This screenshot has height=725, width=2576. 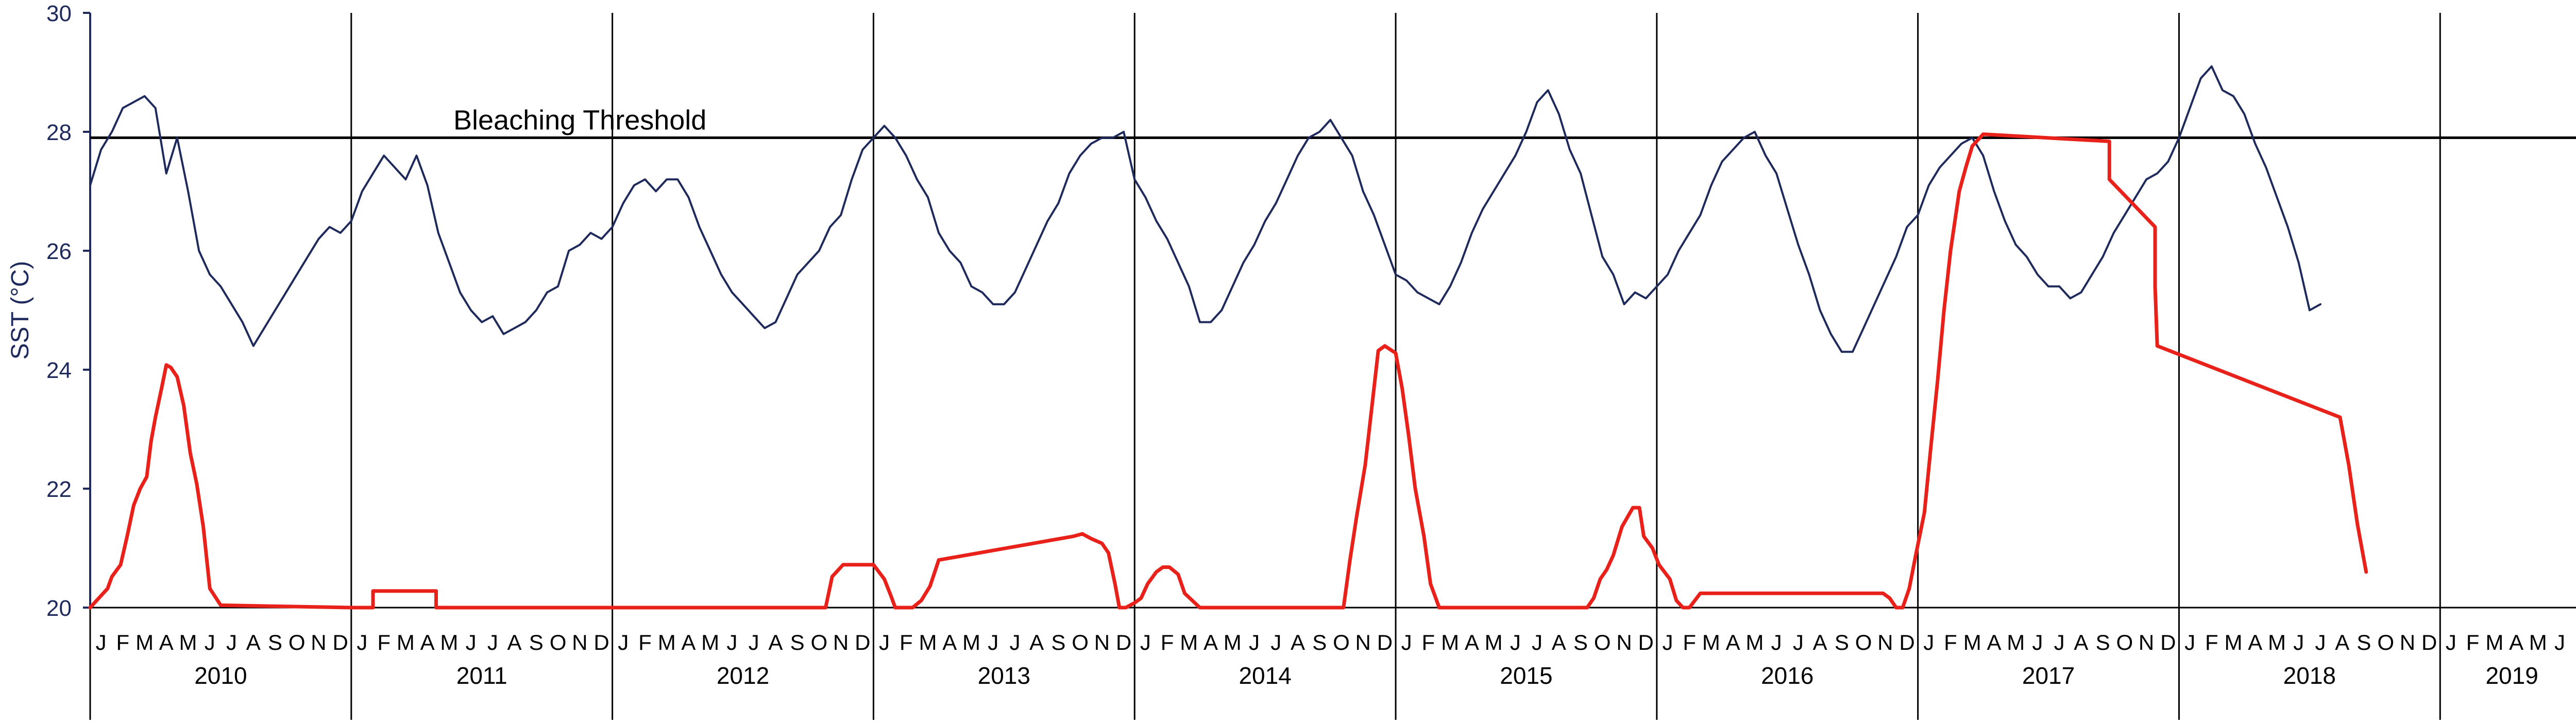 I want to click on year-label: 2019, so click(x=2511, y=675).